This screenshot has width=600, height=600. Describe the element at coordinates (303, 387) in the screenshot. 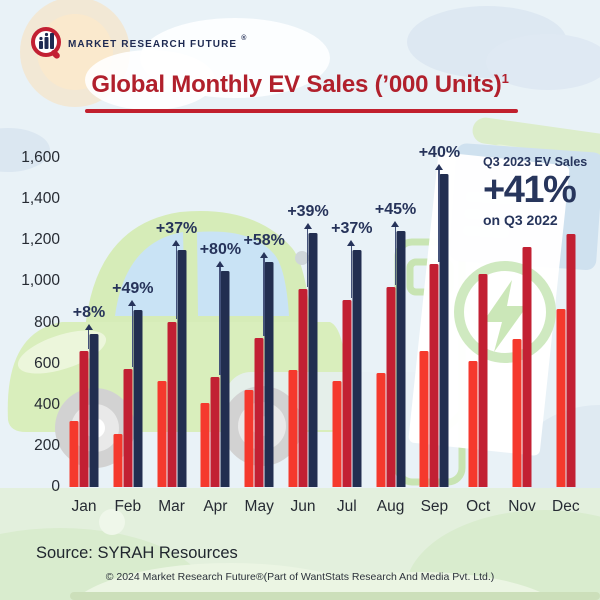

I see `bar-jun-dark-red` at that location.